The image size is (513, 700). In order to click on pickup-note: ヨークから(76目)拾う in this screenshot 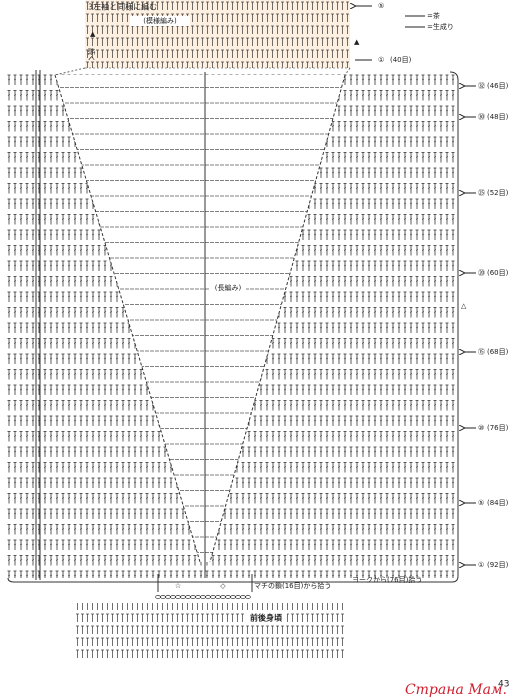, I will do `click(387, 579)`.